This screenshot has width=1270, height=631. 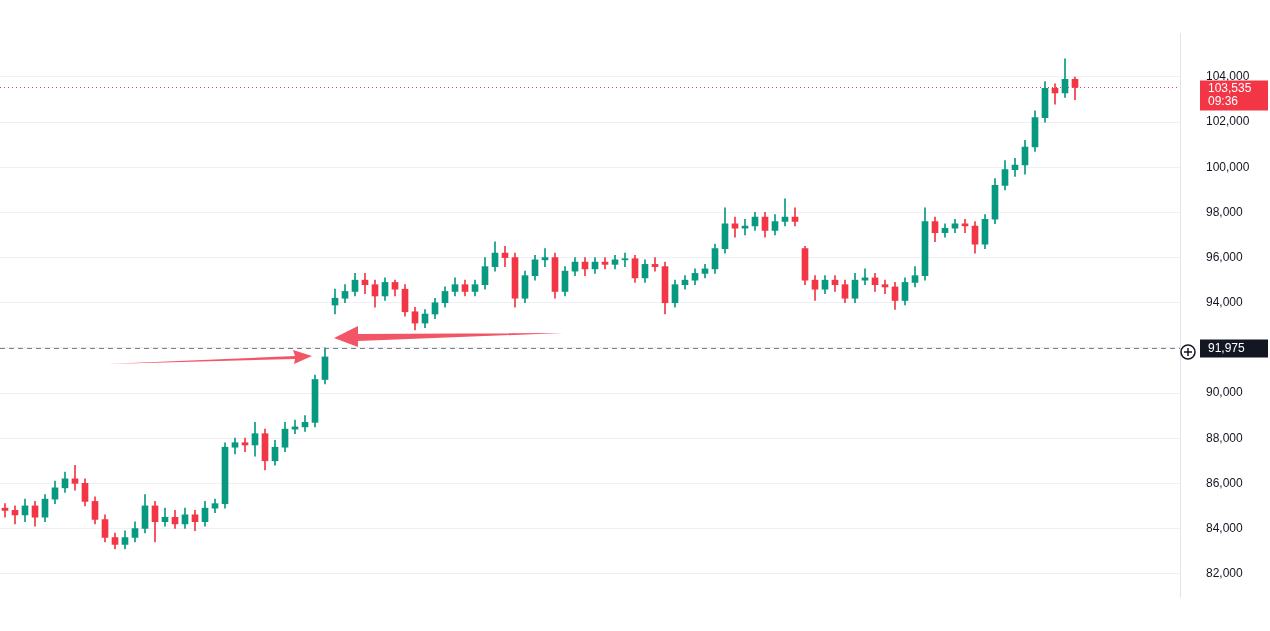 I want to click on ref-line-label: 91,975, so click(x=1227, y=347).